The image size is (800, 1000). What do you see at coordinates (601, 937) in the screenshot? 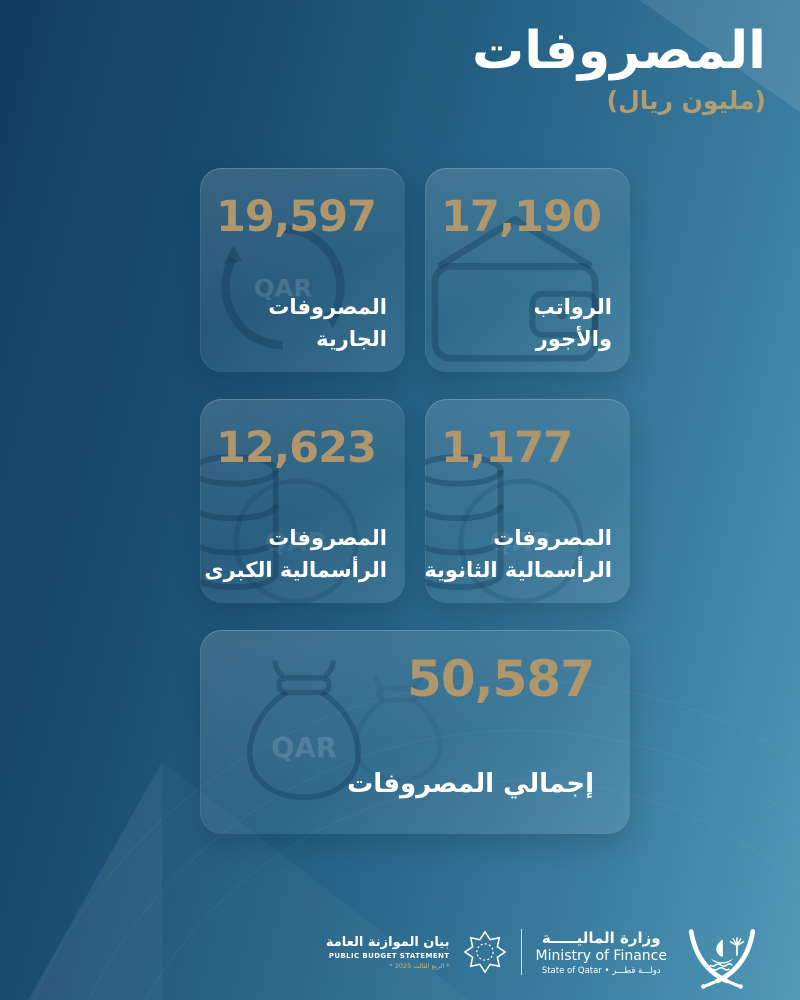
I see `ministry-title-ar: وزارة الماليـــــة` at bounding box center [601, 937].